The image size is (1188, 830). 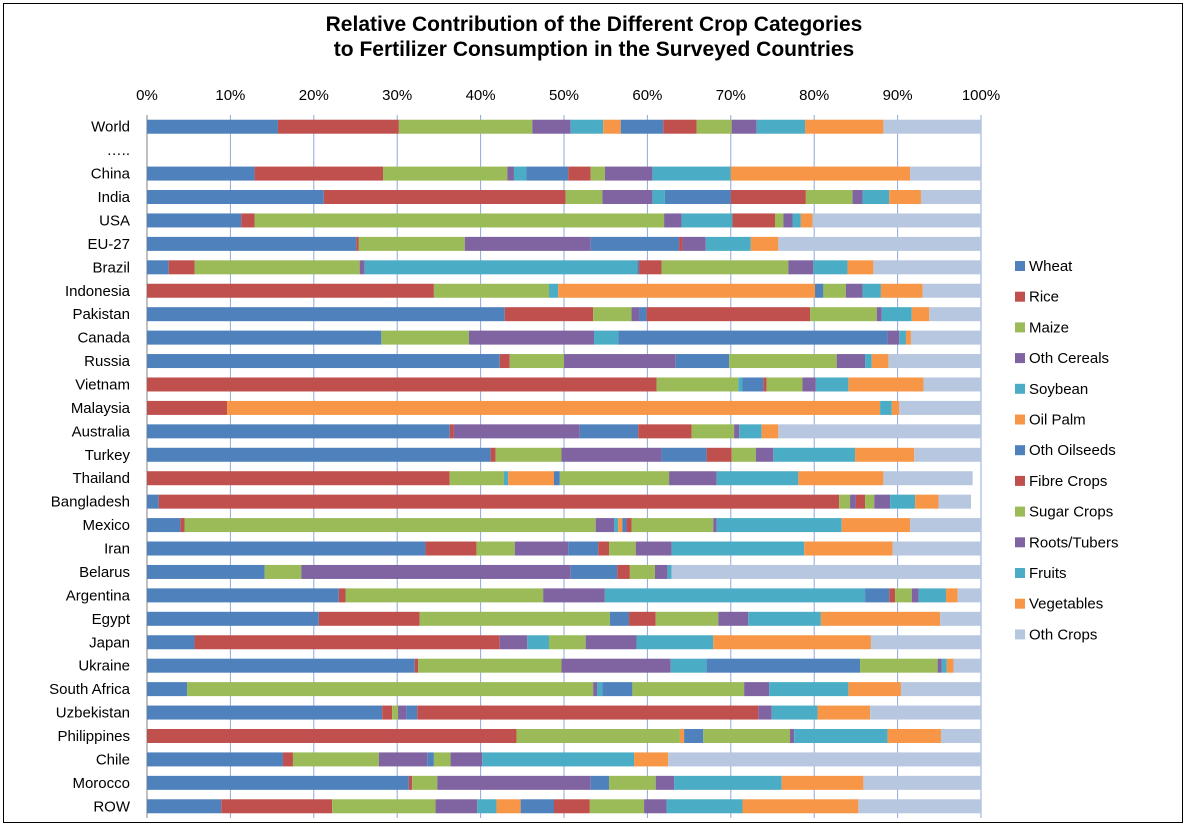 I want to click on x-tick-label: 20%, so click(x=314, y=95).